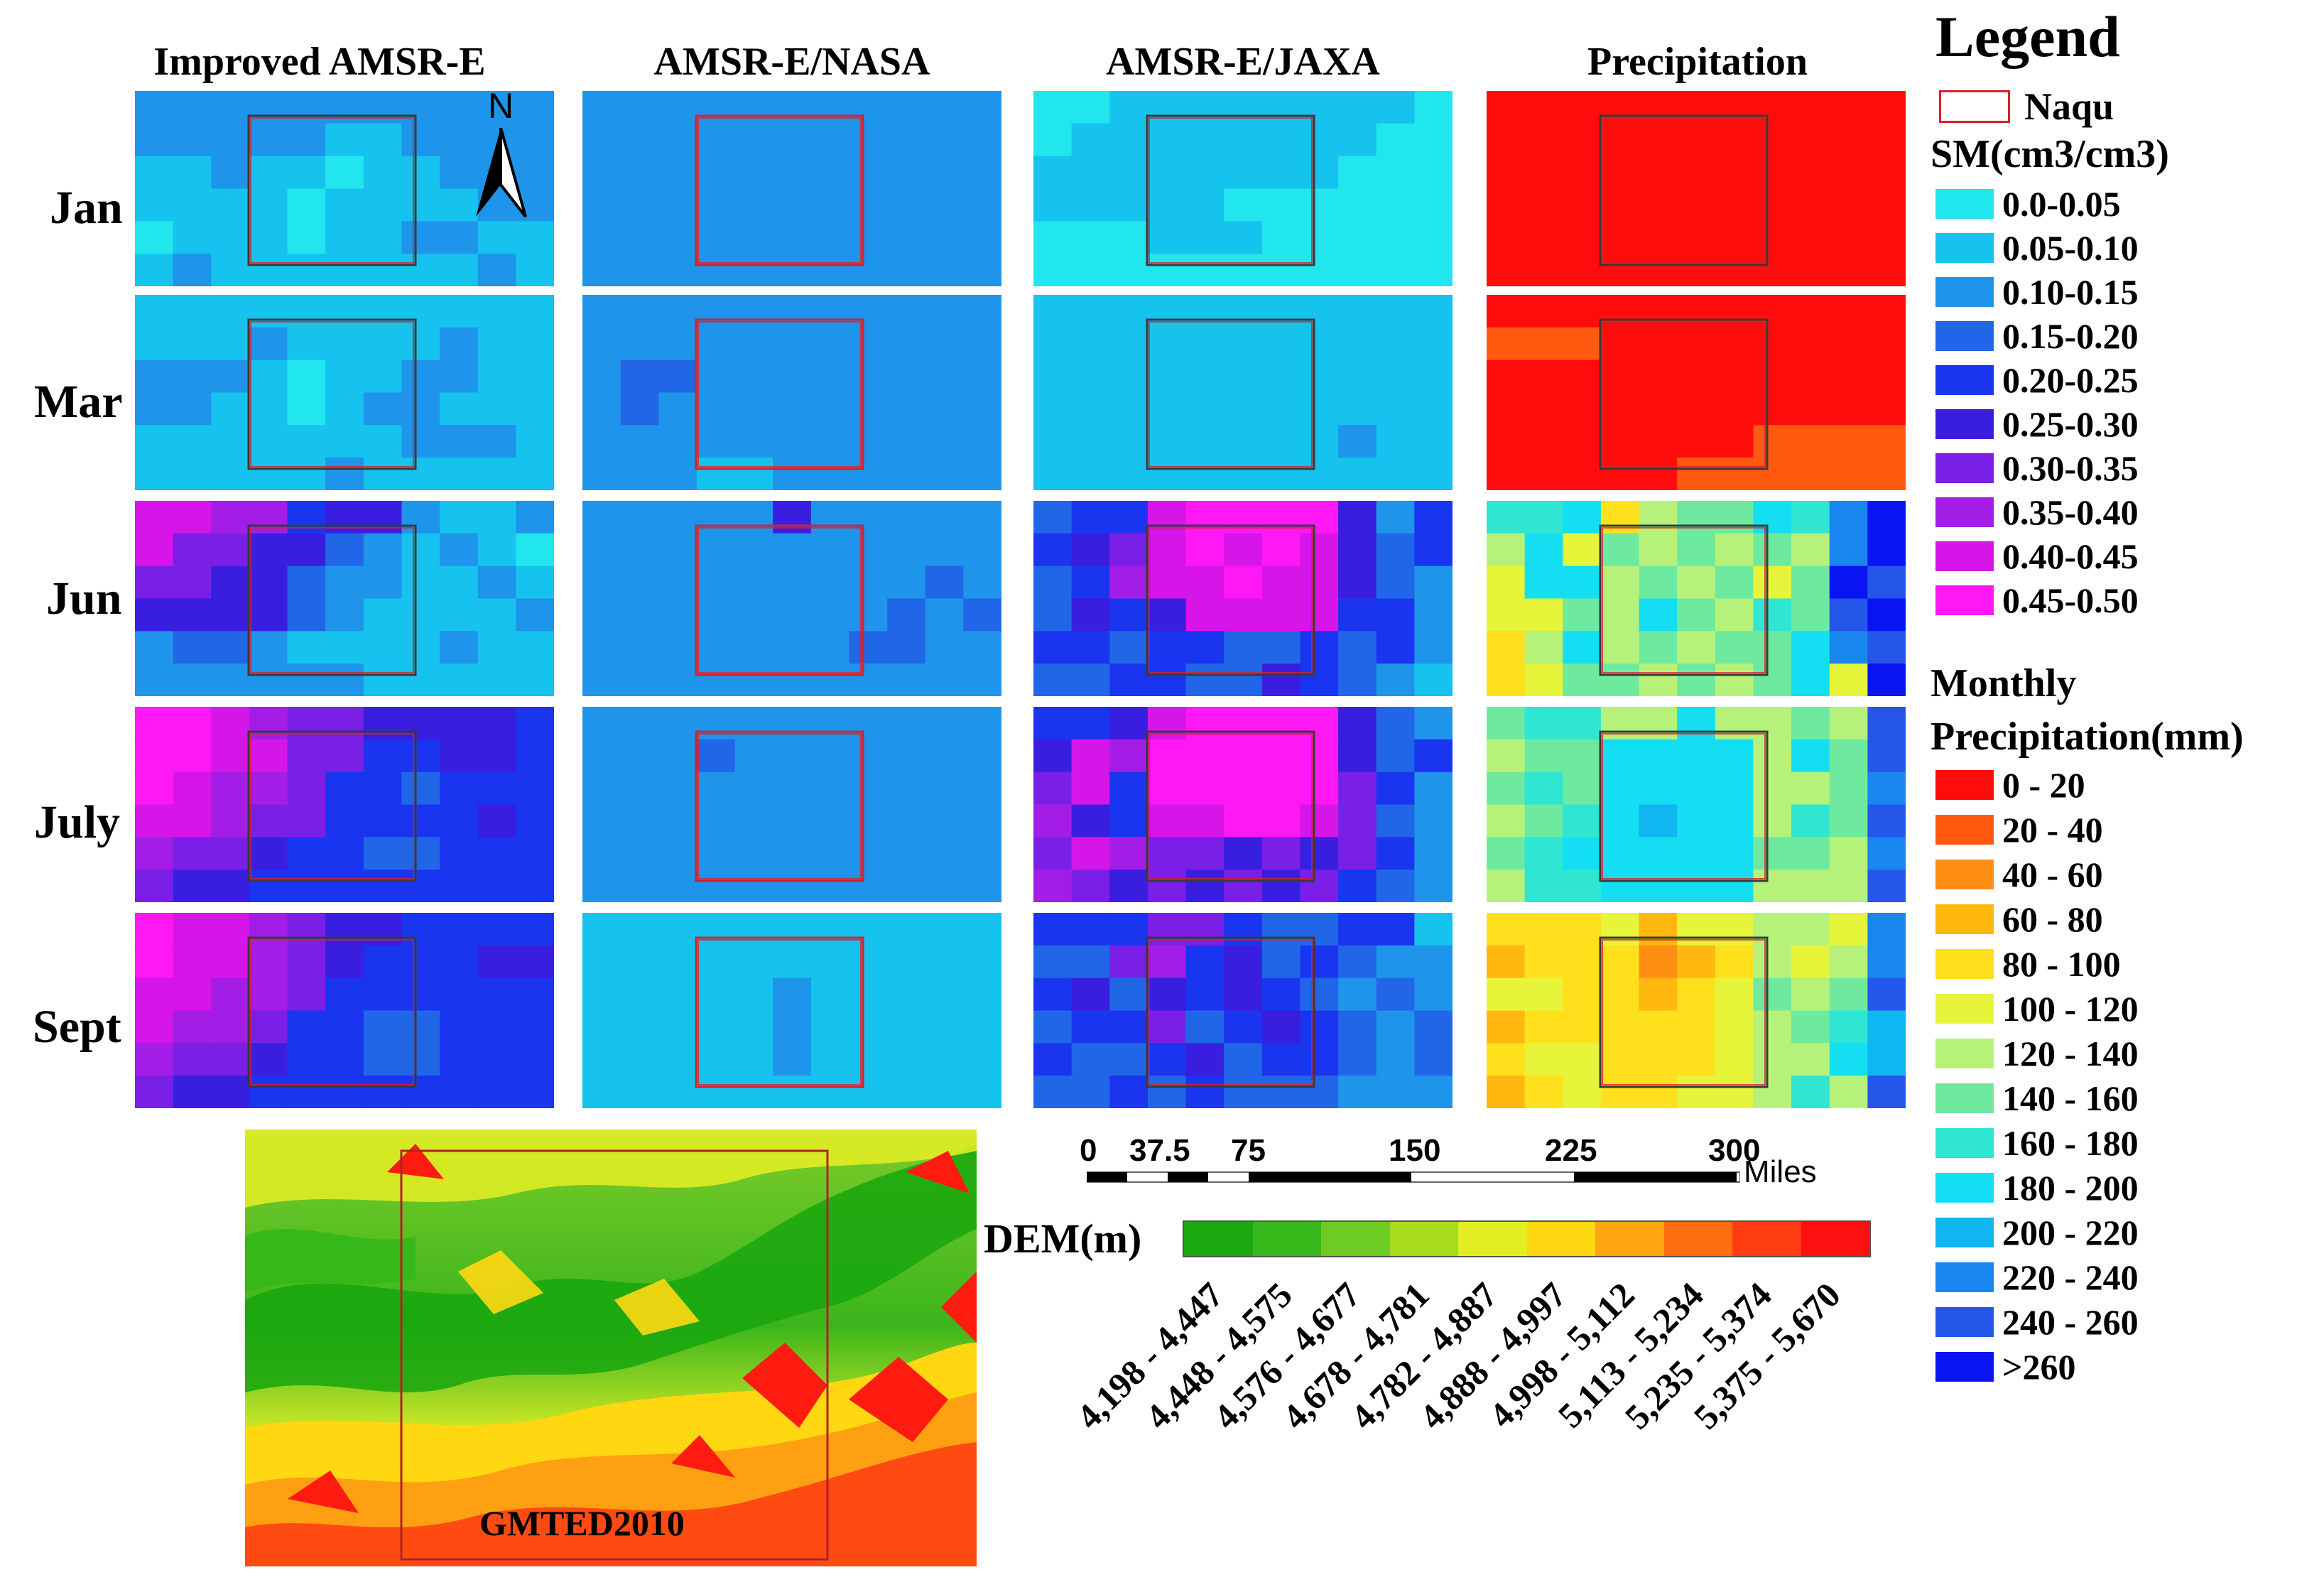  What do you see at coordinates (2037, 292) in the screenshot?
I see `sm-legend-item: 0.10-0.15` at bounding box center [2037, 292].